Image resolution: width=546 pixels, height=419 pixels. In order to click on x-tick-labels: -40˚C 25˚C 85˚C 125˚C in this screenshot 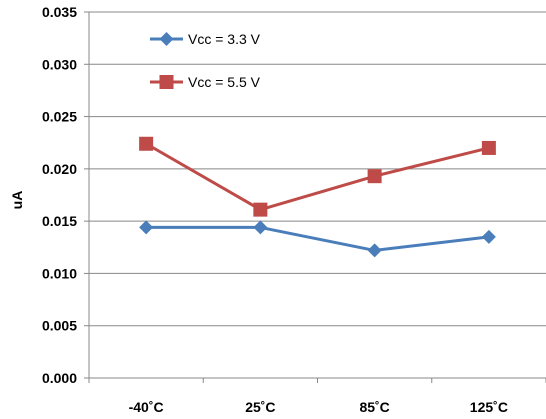, I will do `click(318, 407)`.